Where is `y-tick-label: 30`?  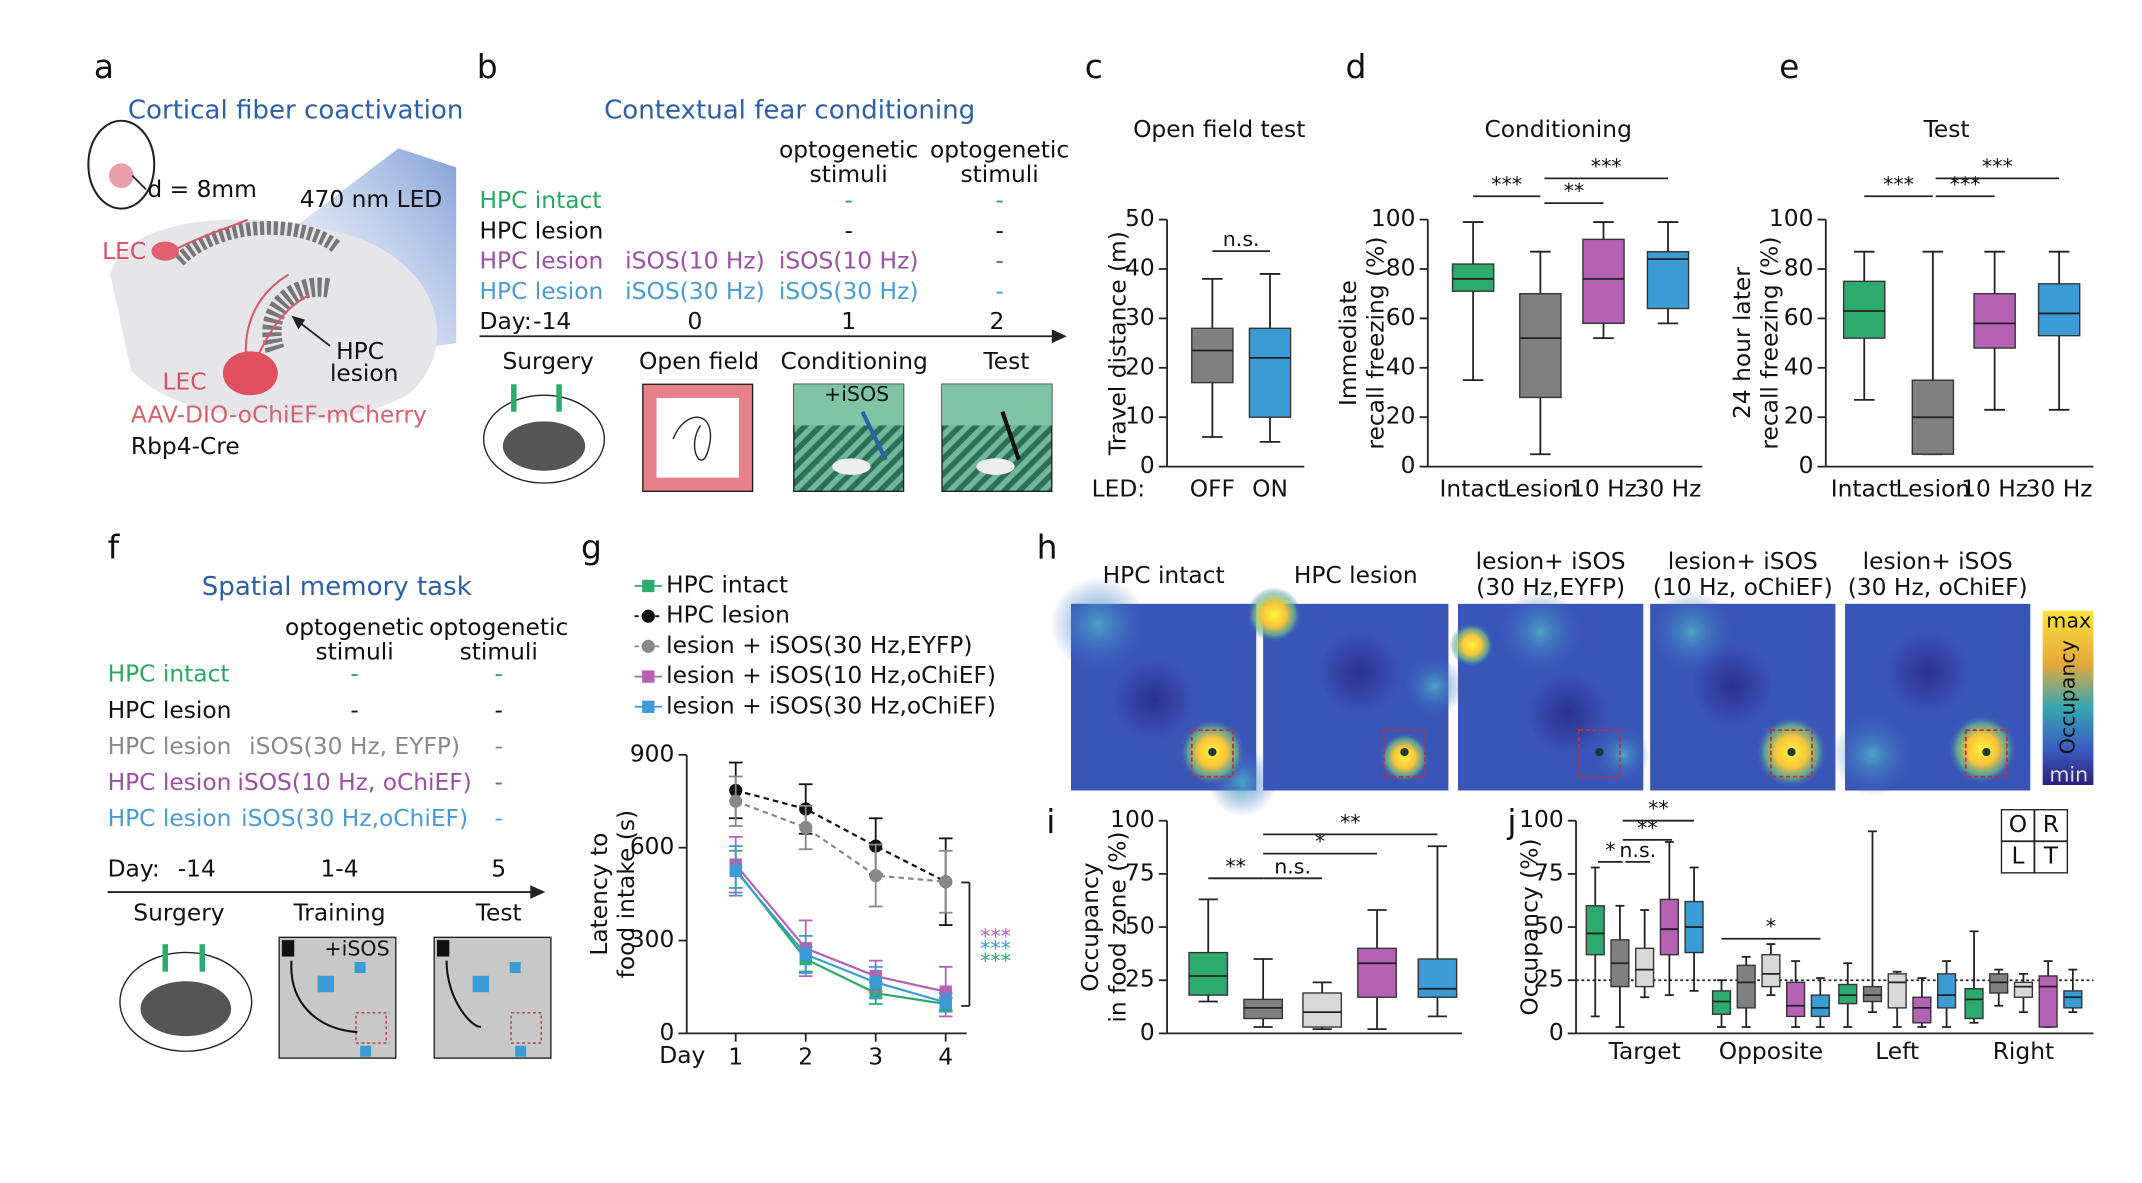 y-tick-label: 30 is located at coordinates (1140, 317).